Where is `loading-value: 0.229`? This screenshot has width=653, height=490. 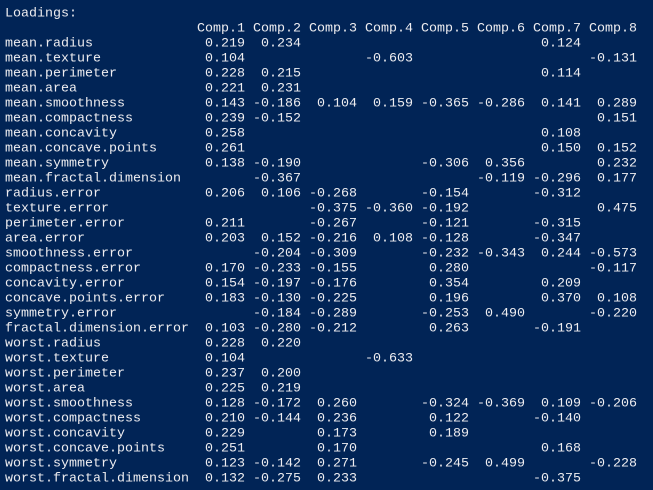 loading-value: 0.229 is located at coordinates (225, 434).